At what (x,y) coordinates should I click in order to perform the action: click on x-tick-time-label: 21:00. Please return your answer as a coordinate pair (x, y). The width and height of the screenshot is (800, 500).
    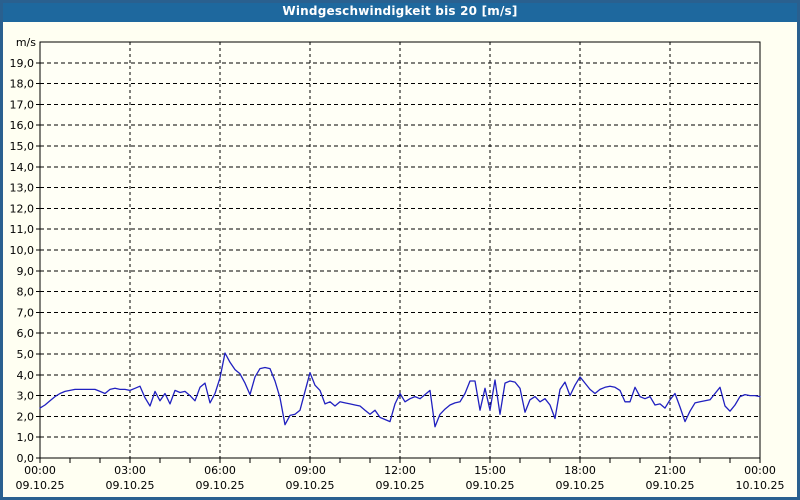
    Looking at the image, I should click on (670, 470).